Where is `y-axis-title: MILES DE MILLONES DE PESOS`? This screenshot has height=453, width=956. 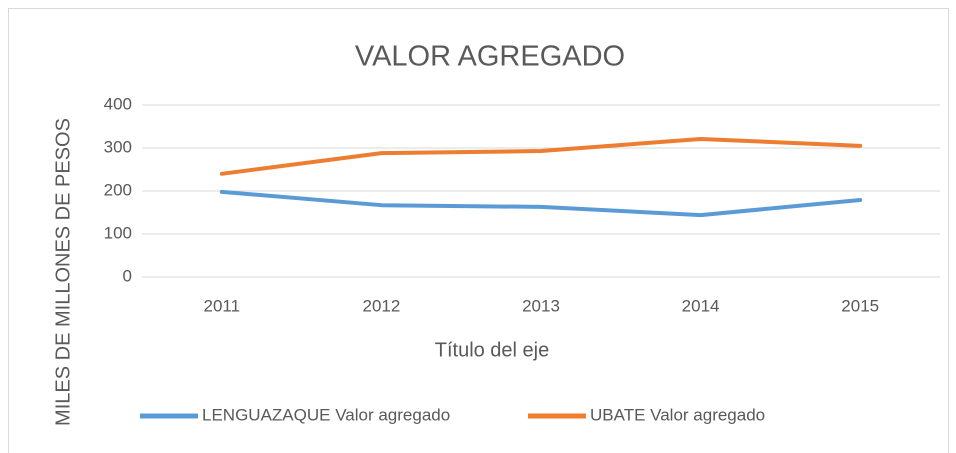 y-axis-title: MILES DE MILLONES DE PESOS is located at coordinates (63, 272).